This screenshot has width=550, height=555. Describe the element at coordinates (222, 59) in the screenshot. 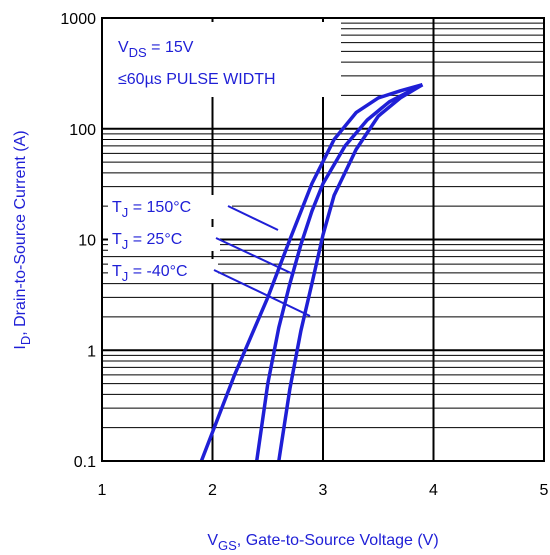

I see `condition-box` at that location.